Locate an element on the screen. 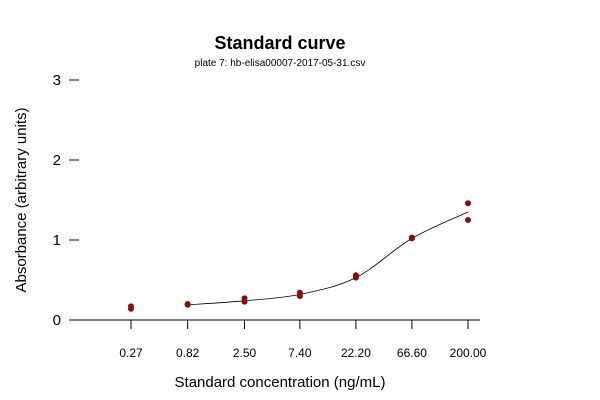  y-tick-label: 0 is located at coordinates (57, 320).